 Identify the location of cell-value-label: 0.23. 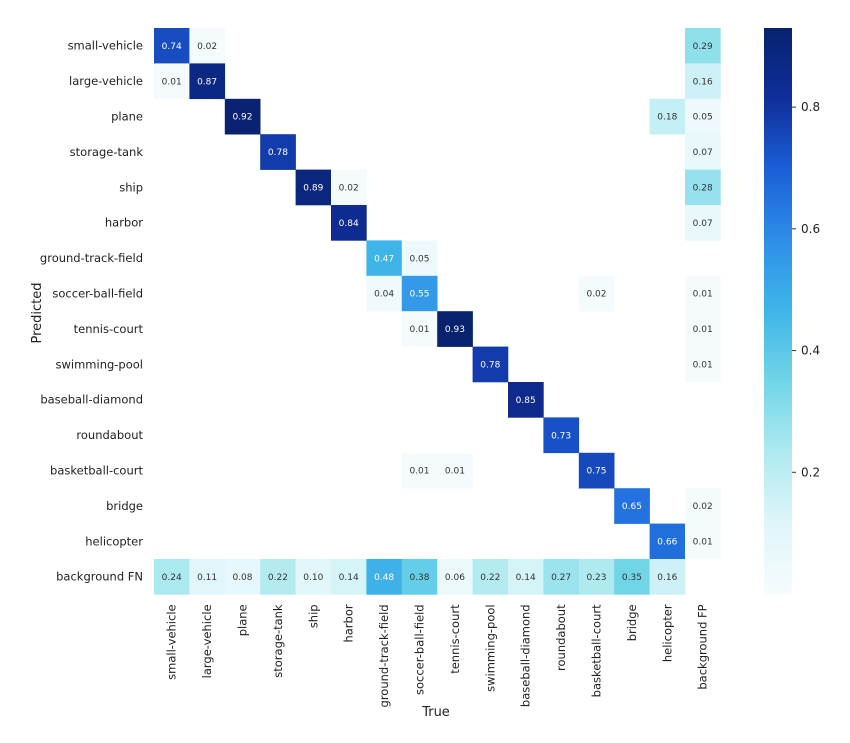
(596, 578).